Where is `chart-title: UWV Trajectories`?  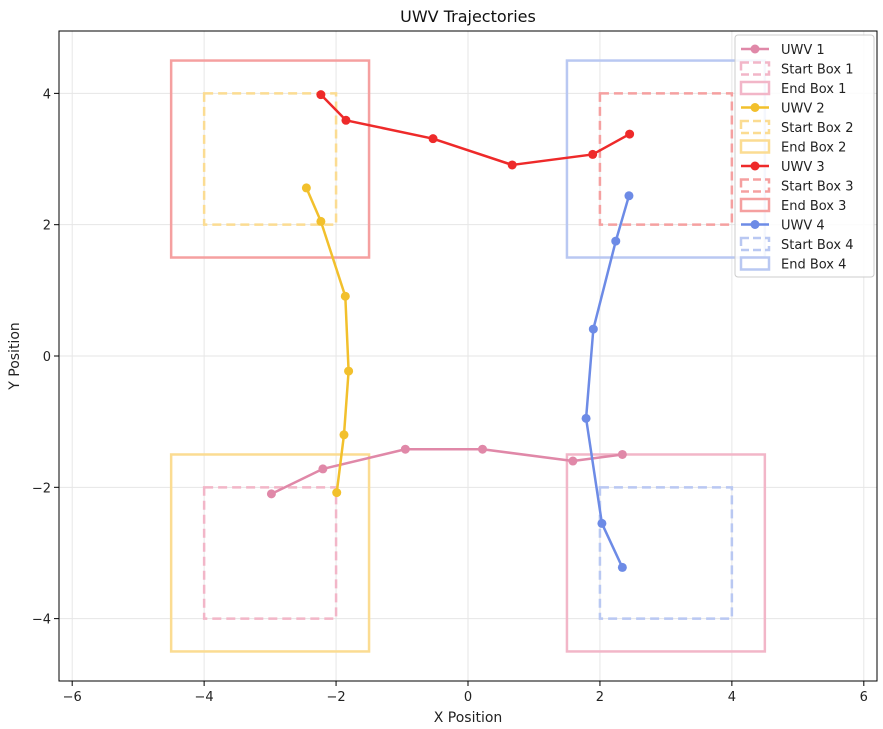 chart-title: UWV Trajectories is located at coordinates (468, 16).